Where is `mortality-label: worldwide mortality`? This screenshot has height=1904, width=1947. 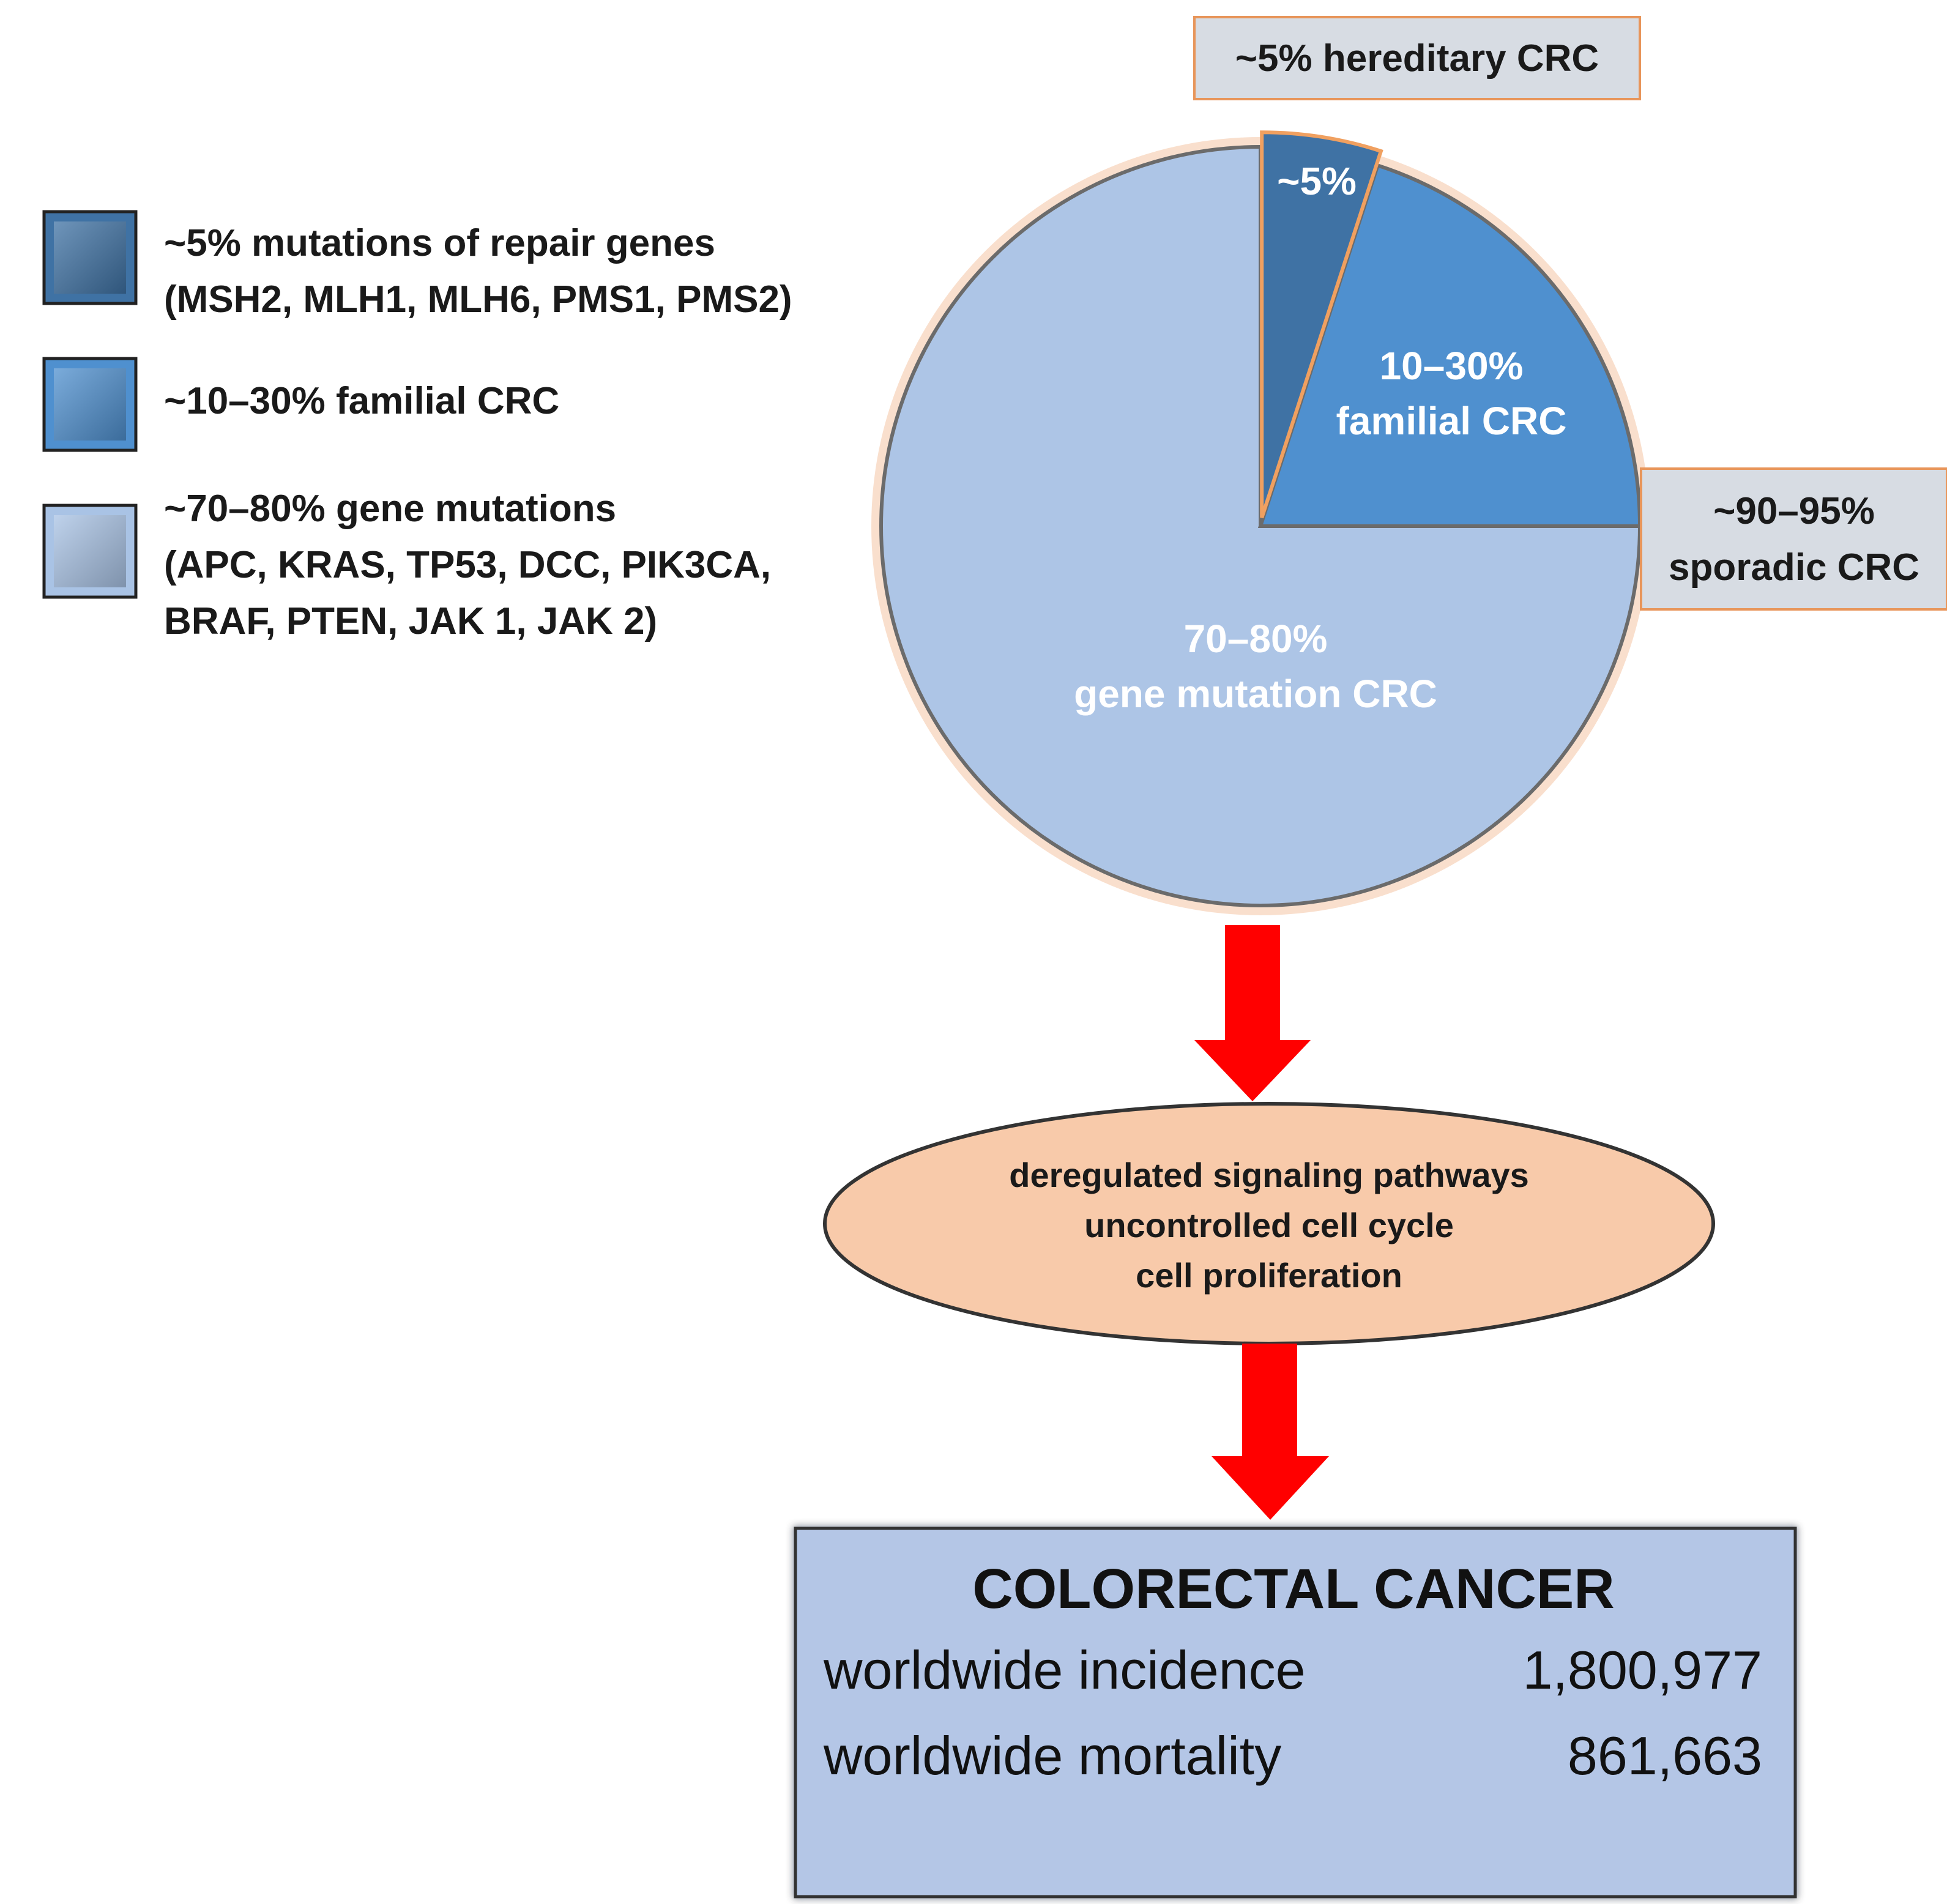 mortality-label: worldwide mortality is located at coordinates (1052, 1756).